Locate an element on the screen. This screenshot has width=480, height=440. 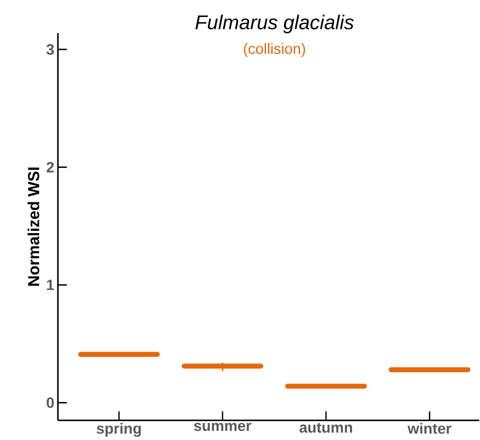
x-tick-label: summer is located at coordinates (223, 426).